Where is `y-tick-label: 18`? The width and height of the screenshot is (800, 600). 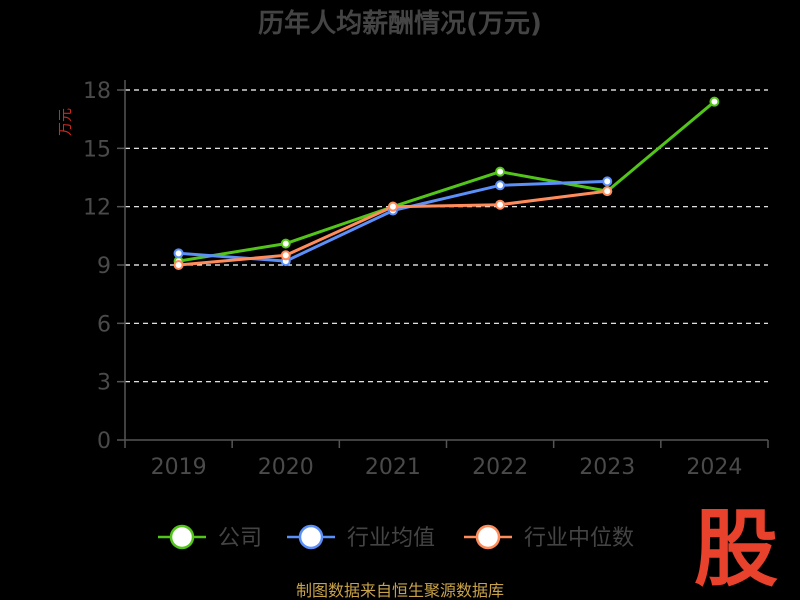
y-tick-label: 18 is located at coordinates (97, 91).